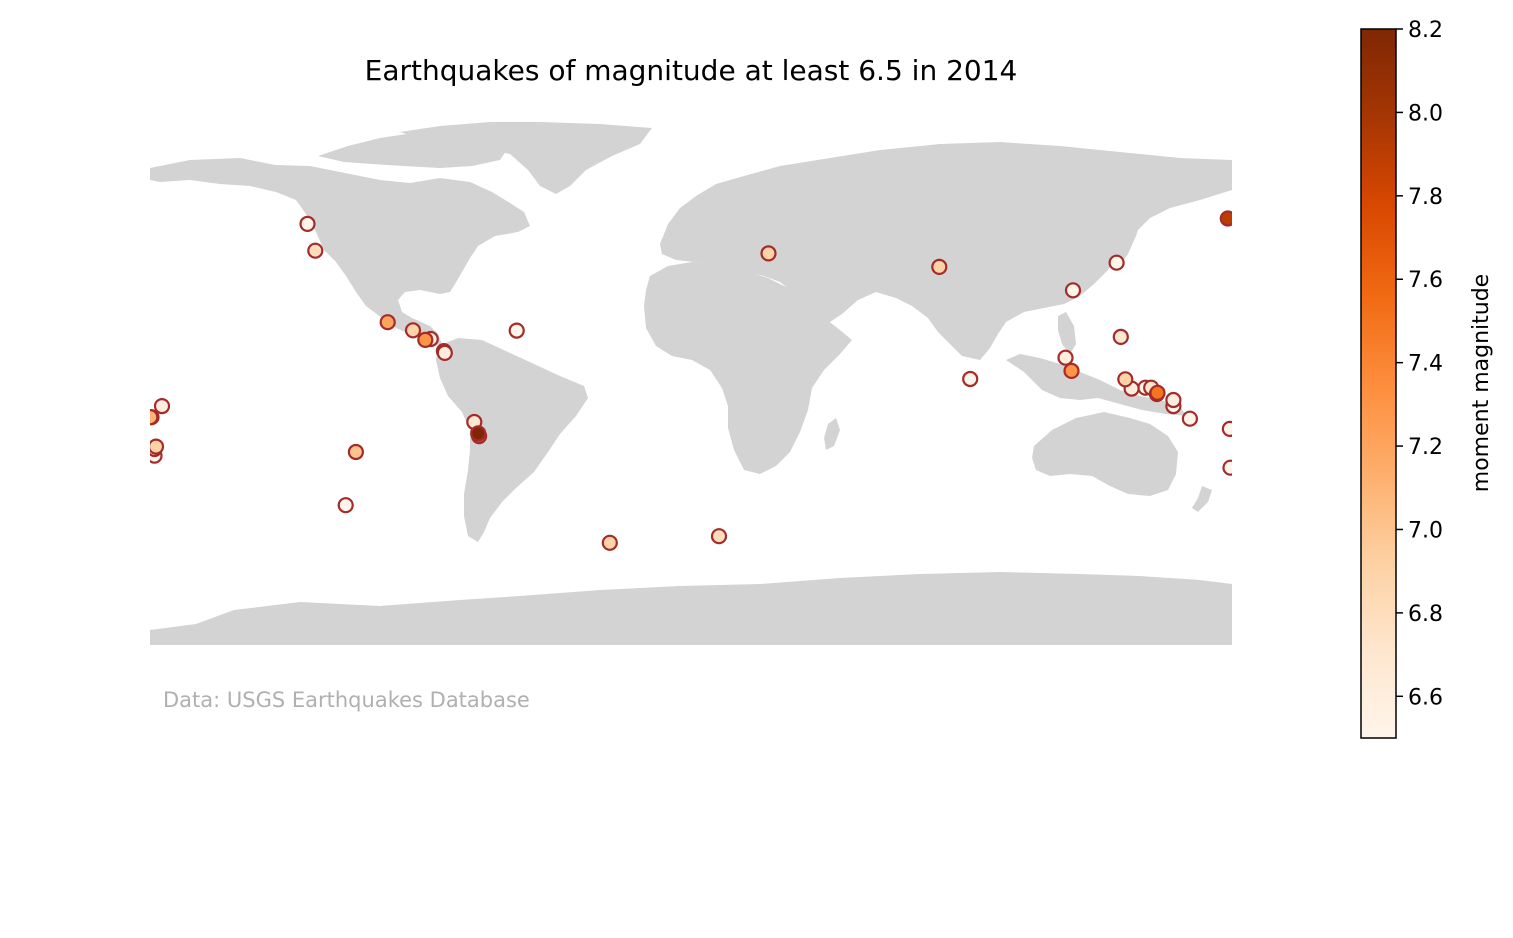  I want to click on colorbar-tick-label: 6.8, so click(1425, 614).